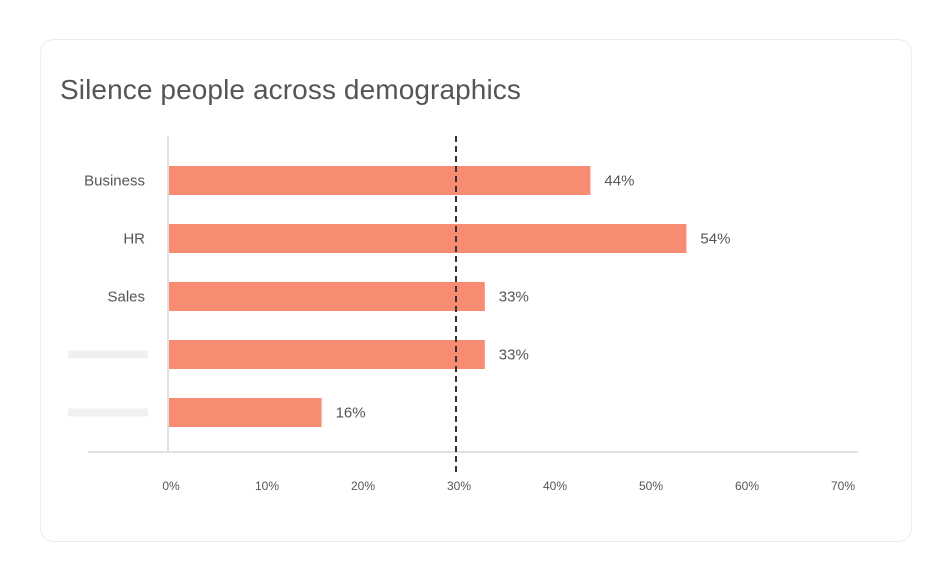 The height and width of the screenshot is (580, 952). What do you see at coordinates (267, 486) in the screenshot?
I see `x-tick-label-10: 10%` at bounding box center [267, 486].